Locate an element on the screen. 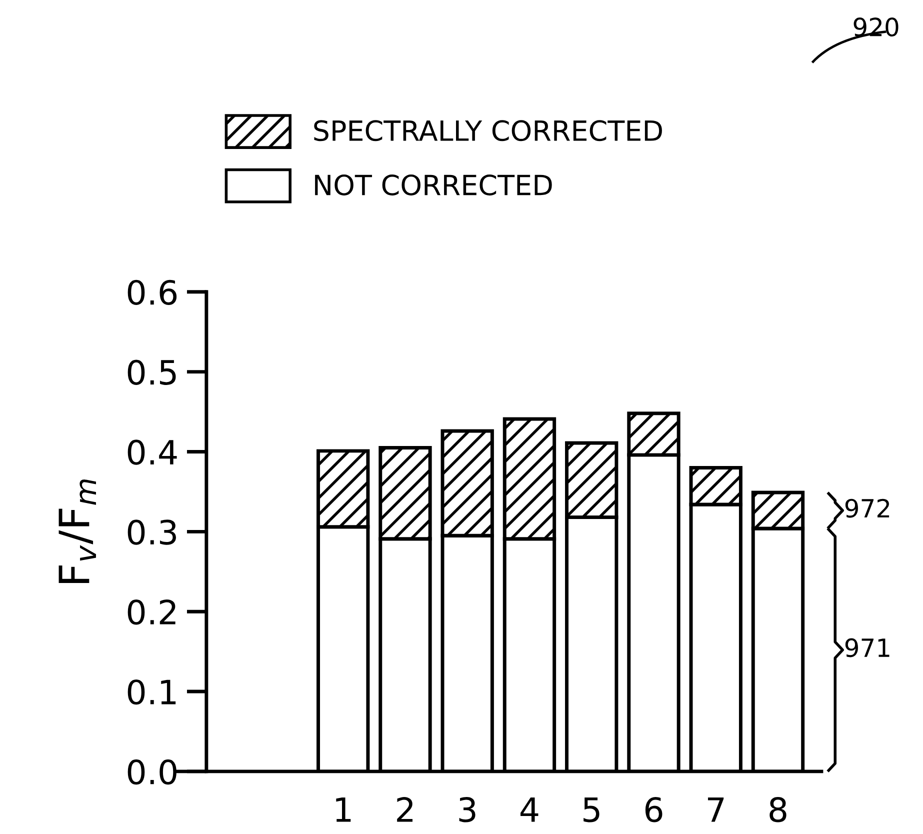 This screenshot has width=923, height=834. y-tick-label: 0.1 is located at coordinates (152, 692).